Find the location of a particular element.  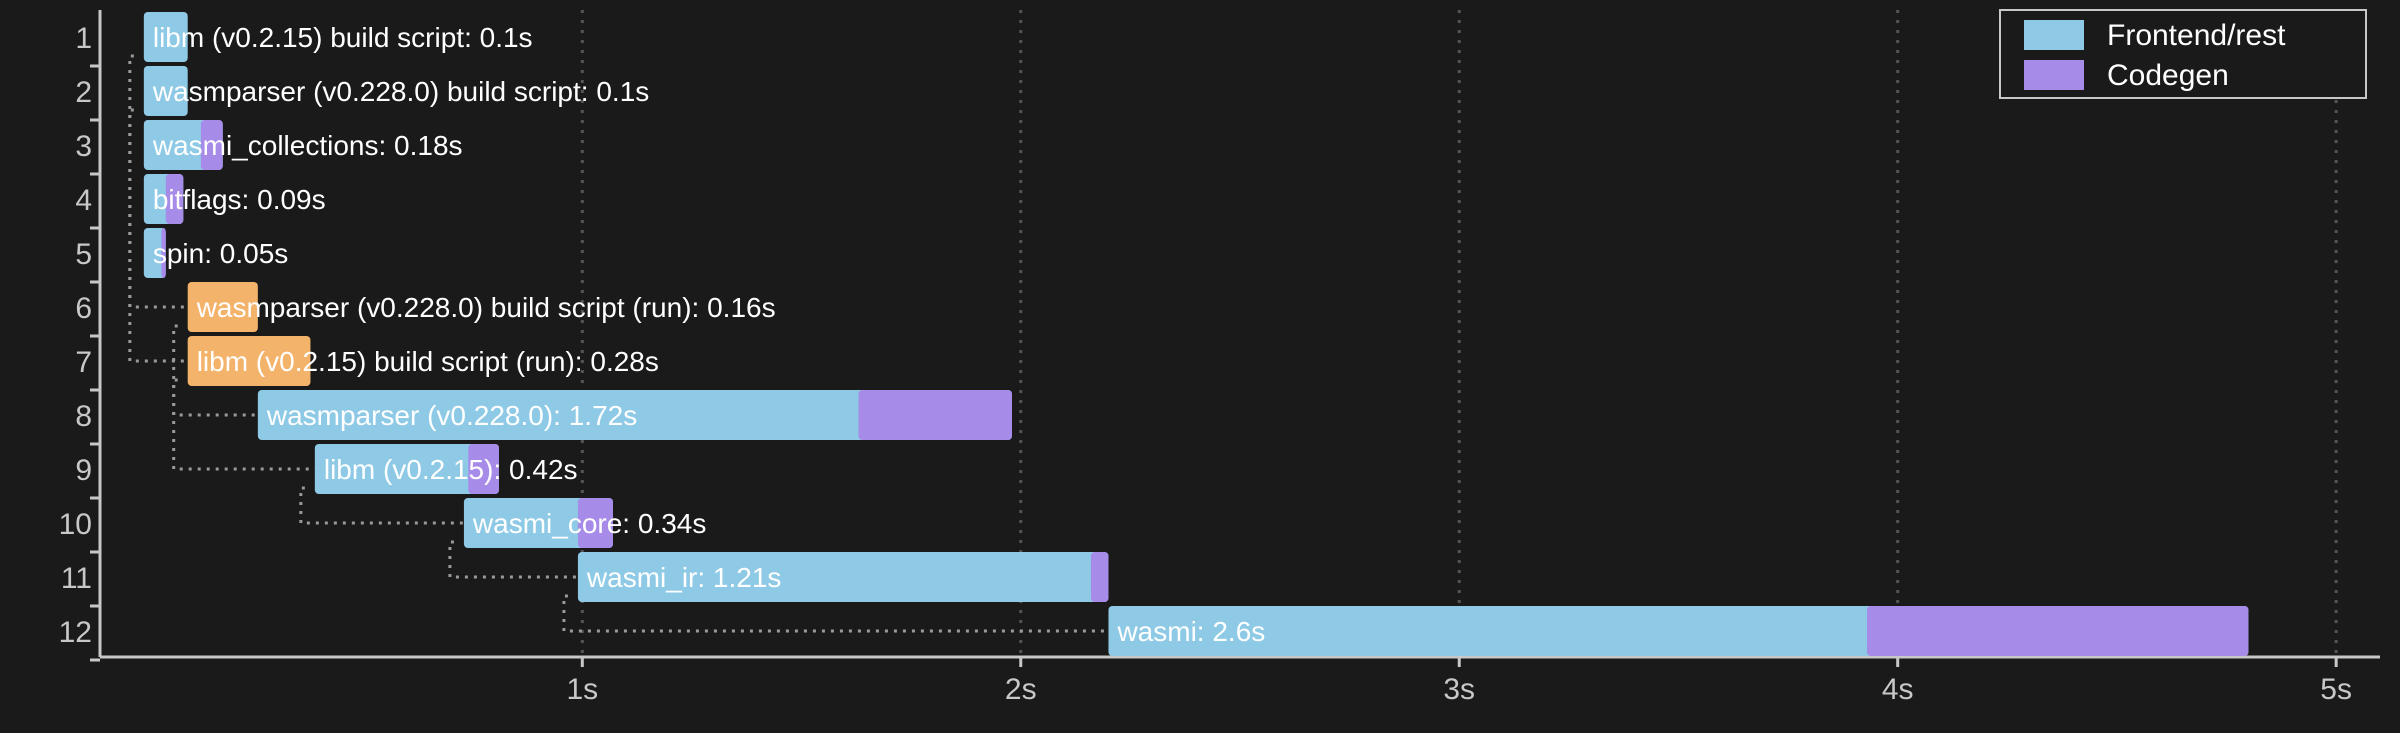

x-tick-label: 2s is located at coordinates (1021, 689).